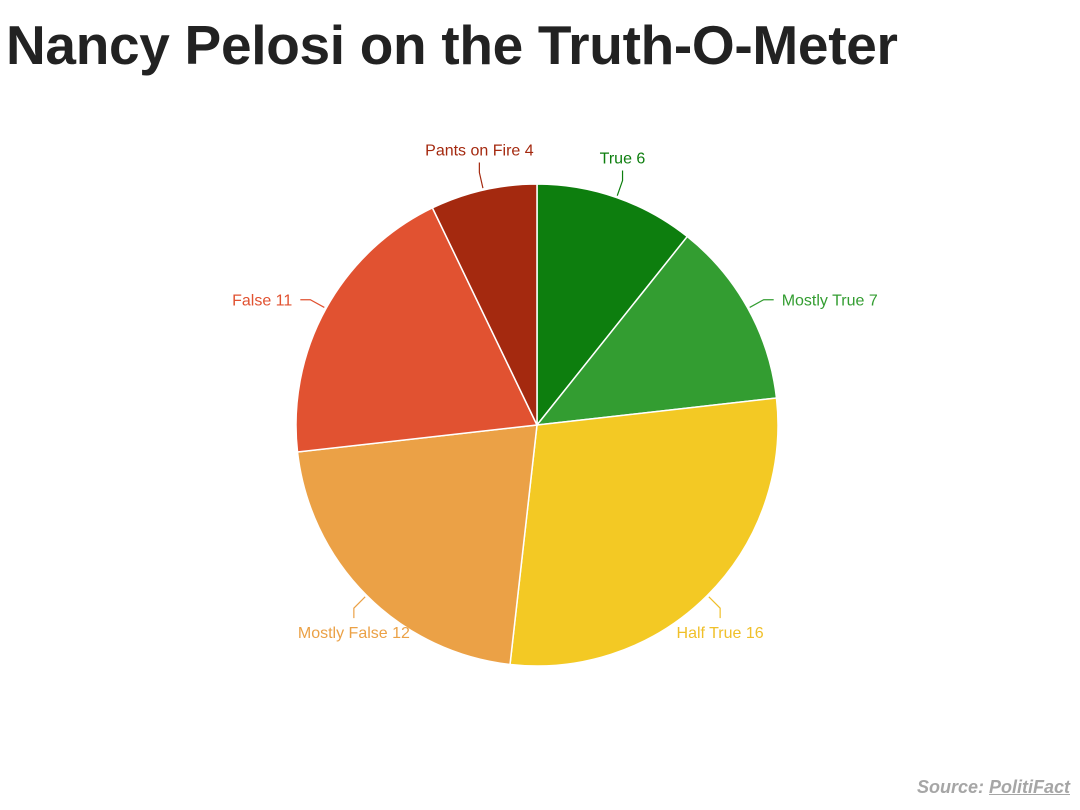  What do you see at coordinates (452, 45) in the screenshot?
I see `page-title: Nancy Pelosi on the Truth-O-Meter` at bounding box center [452, 45].